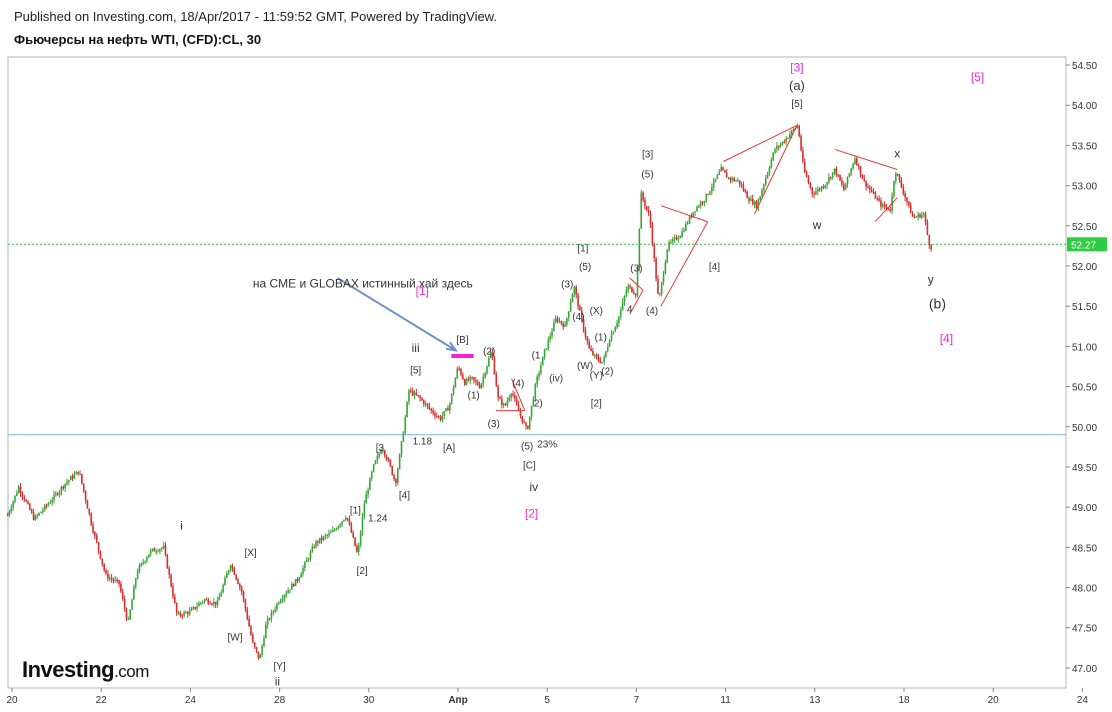 This screenshot has height=712, width=1112. I want to click on wave-label: 23%, so click(547, 445).